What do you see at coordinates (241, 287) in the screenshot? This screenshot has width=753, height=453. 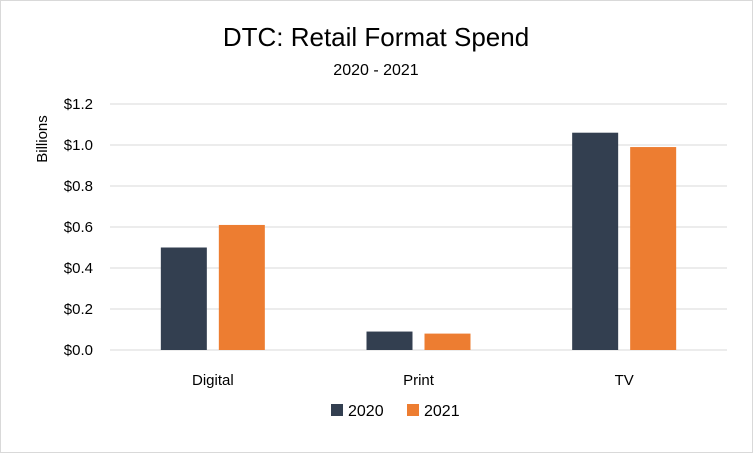 I see `bar-digital-2021` at bounding box center [241, 287].